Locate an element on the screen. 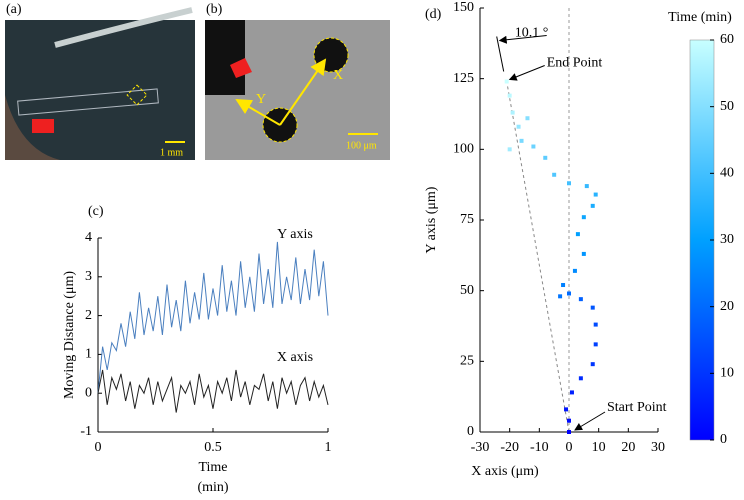  x-axis-label: Time is located at coordinates (212, 467).